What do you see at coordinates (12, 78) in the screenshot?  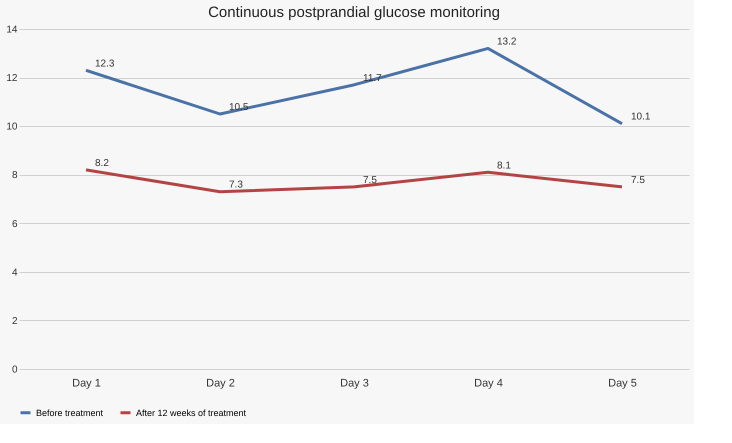 I see `y-tick-label: 12` at bounding box center [12, 78].